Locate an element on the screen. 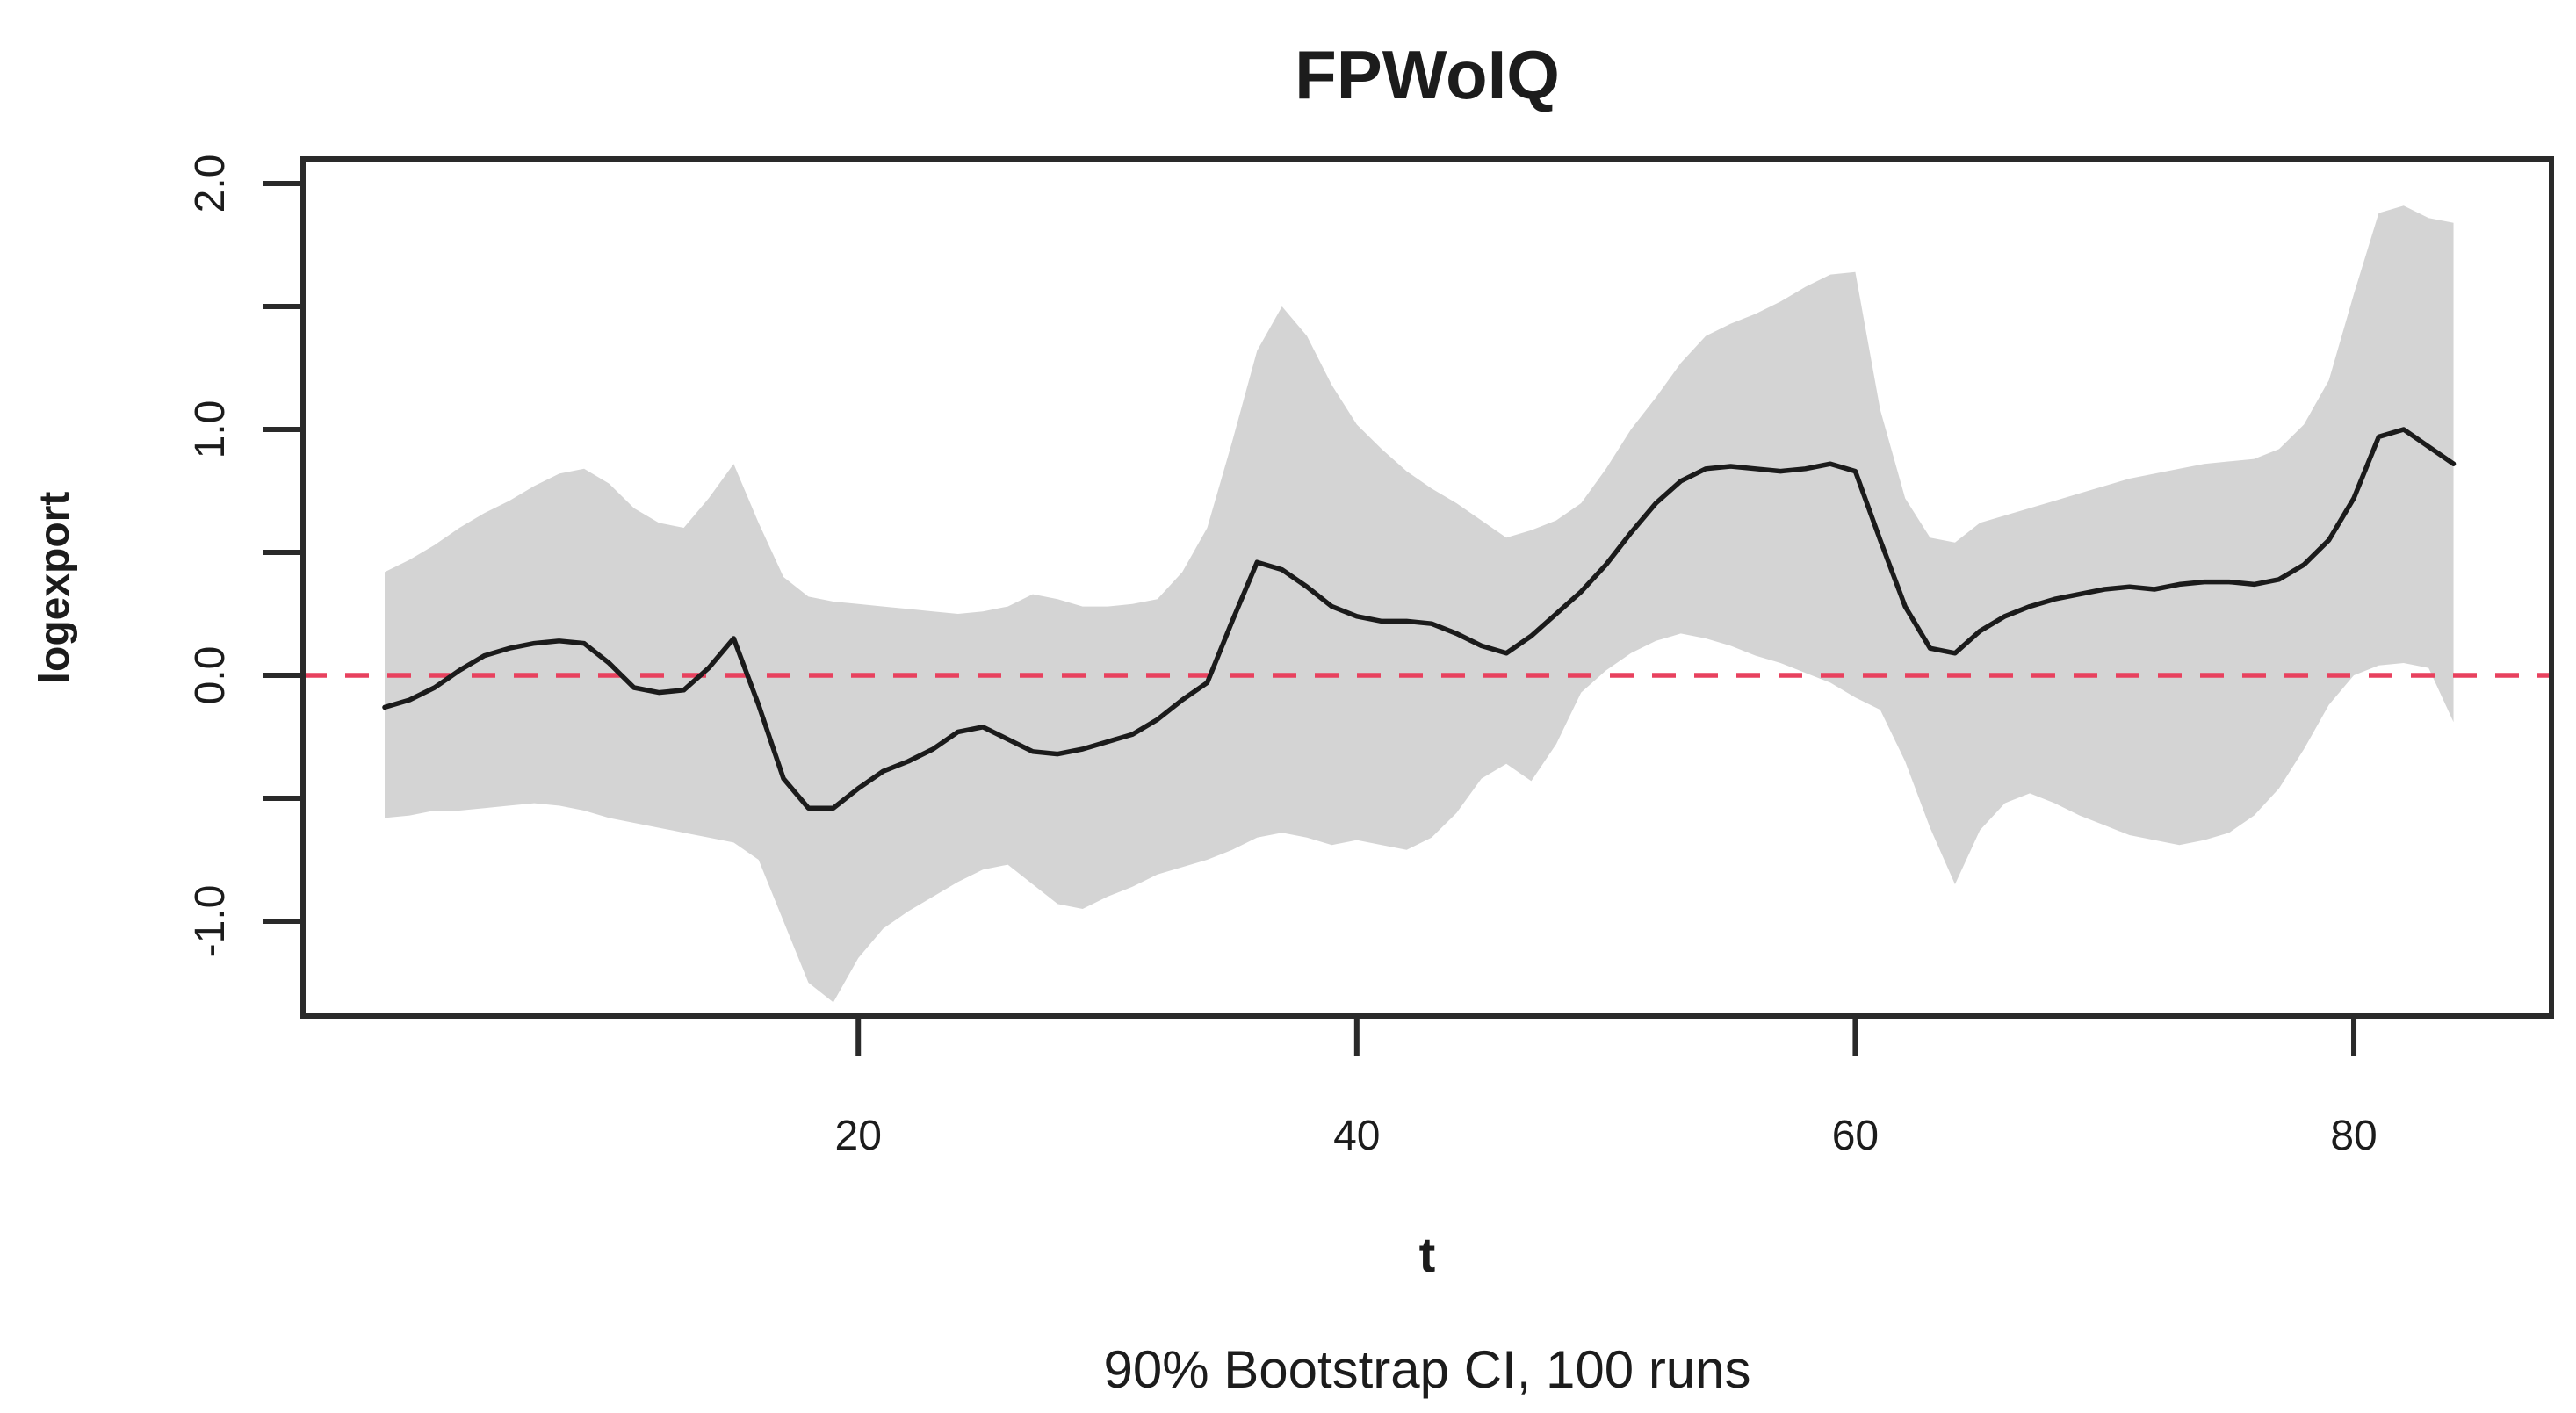 The height and width of the screenshot is (1413, 2576). x-axis-label: t is located at coordinates (1427, 1254).